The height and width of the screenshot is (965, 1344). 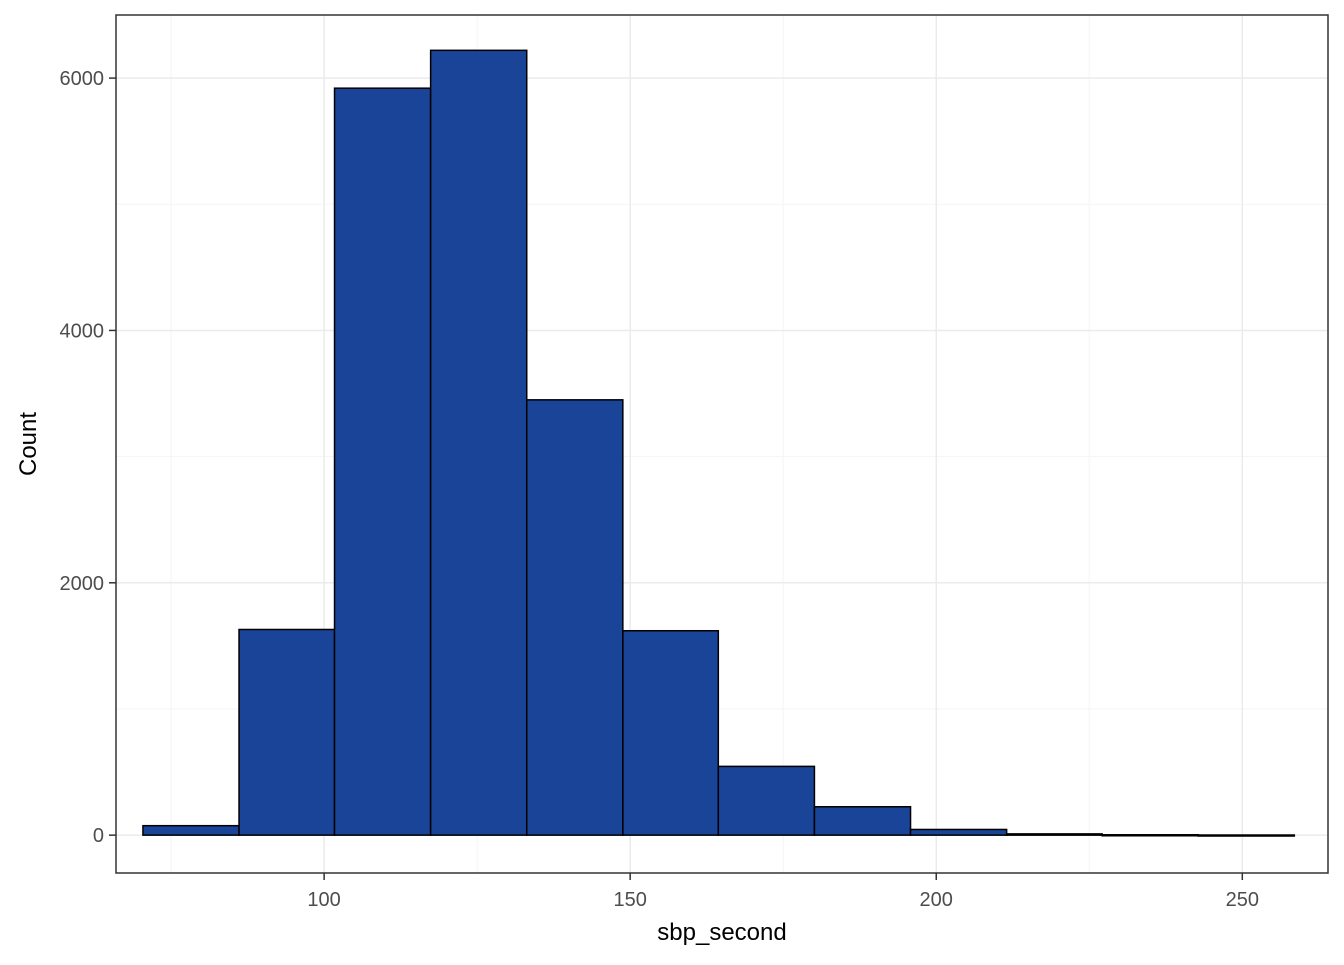 What do you see at coordinates (82, 331) in the screenshot?
I see `y-tick-label: 4000` at bounding box center [82, 331].